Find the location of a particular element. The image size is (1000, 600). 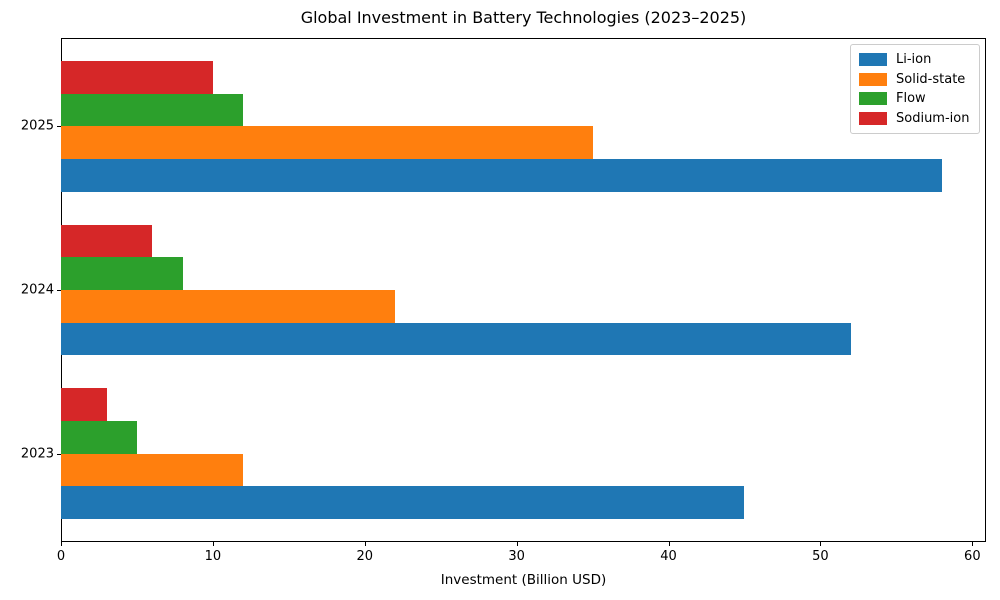

legend: Li-ion Solid-state Flow Sodium-ion is located at coordinates (915, 89).